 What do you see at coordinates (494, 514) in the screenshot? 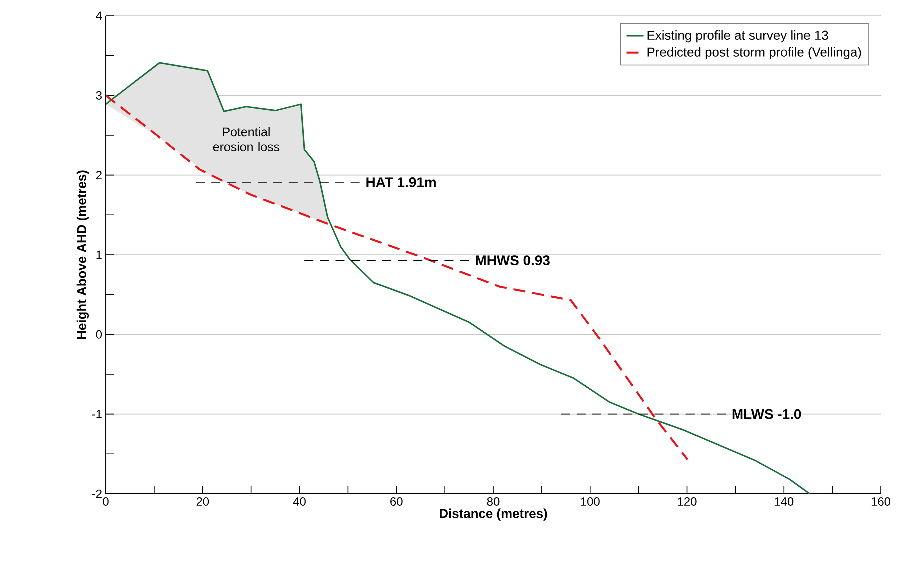
I see `x-axis-title: Distance (metres)` at bounding box center [494, 514].